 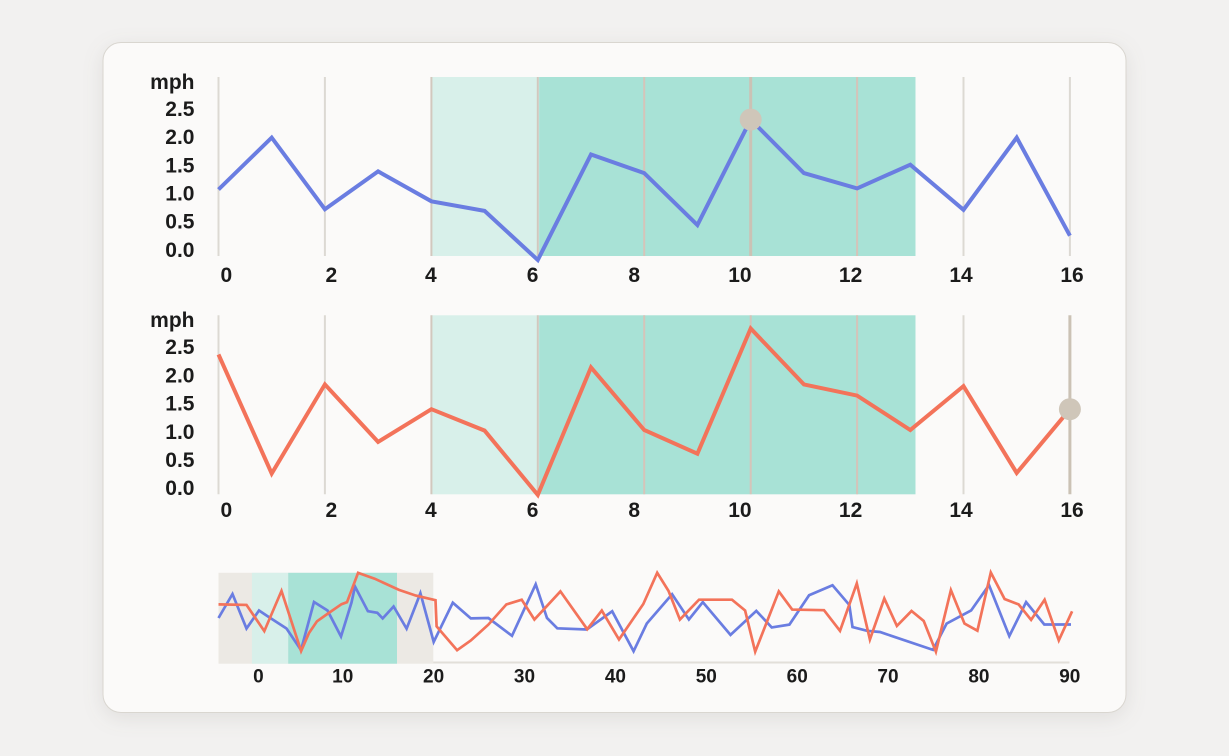 What do you see at coordinates (978, 676) in the screenshot?
I see `svg-text: 80` at bounding box center [978, 676].